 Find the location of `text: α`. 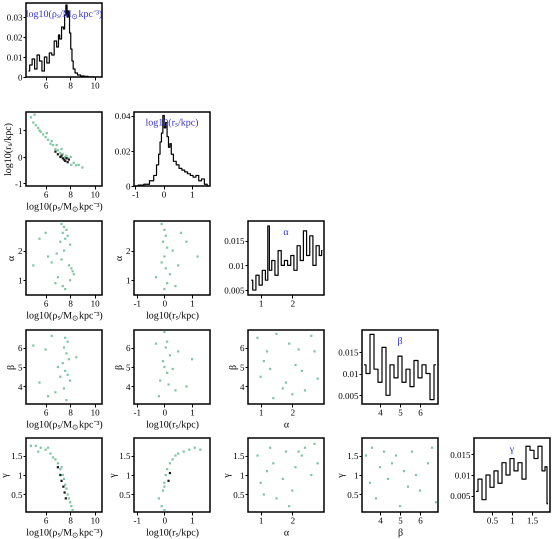

text: α is located at coordinates (286, 232).